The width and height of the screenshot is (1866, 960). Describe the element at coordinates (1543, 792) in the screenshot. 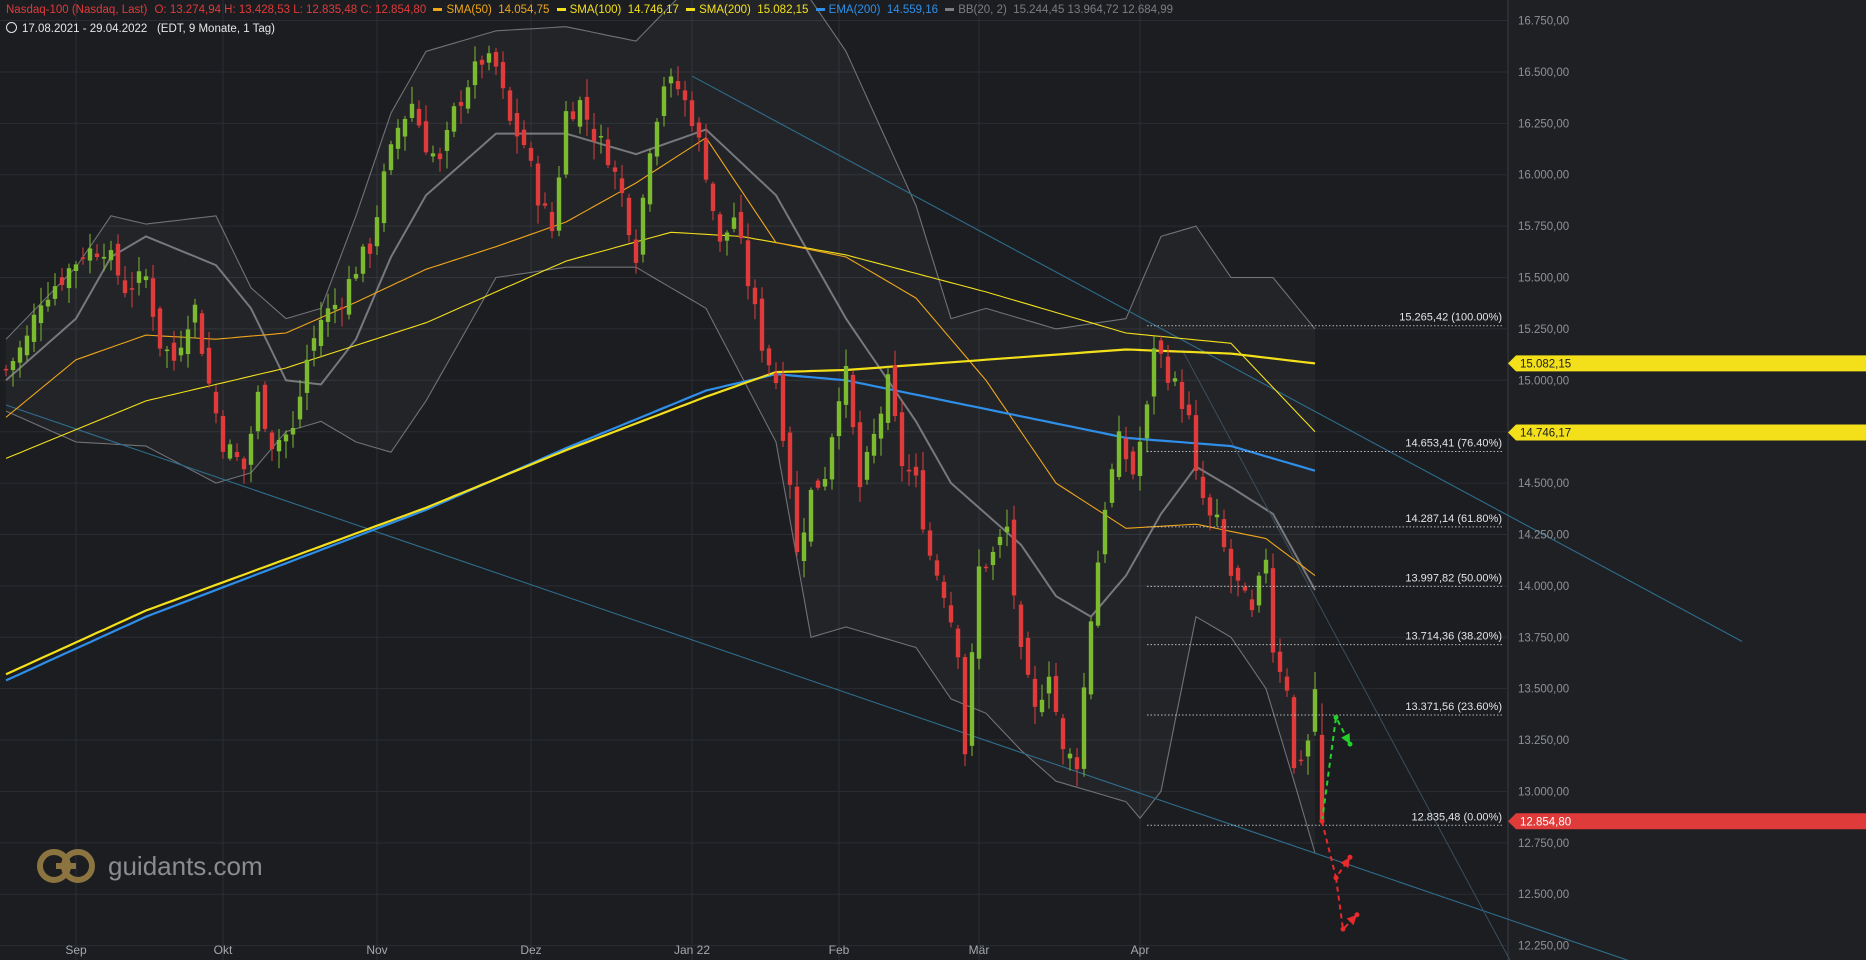

I see `price-tick-label: 13.000,00` at that location.